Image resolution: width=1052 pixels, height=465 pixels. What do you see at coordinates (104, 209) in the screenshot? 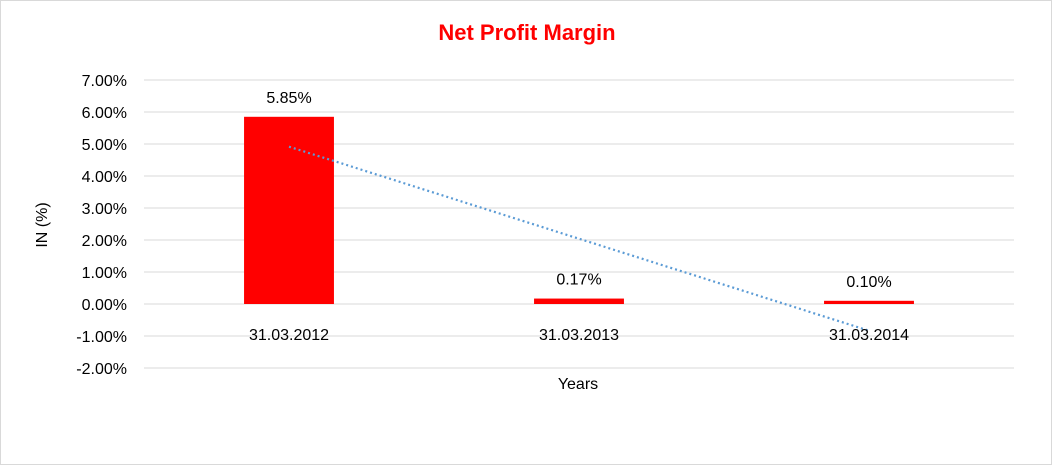
I see `y-tick-label: 3.00%` at bounding box center [104, 209].